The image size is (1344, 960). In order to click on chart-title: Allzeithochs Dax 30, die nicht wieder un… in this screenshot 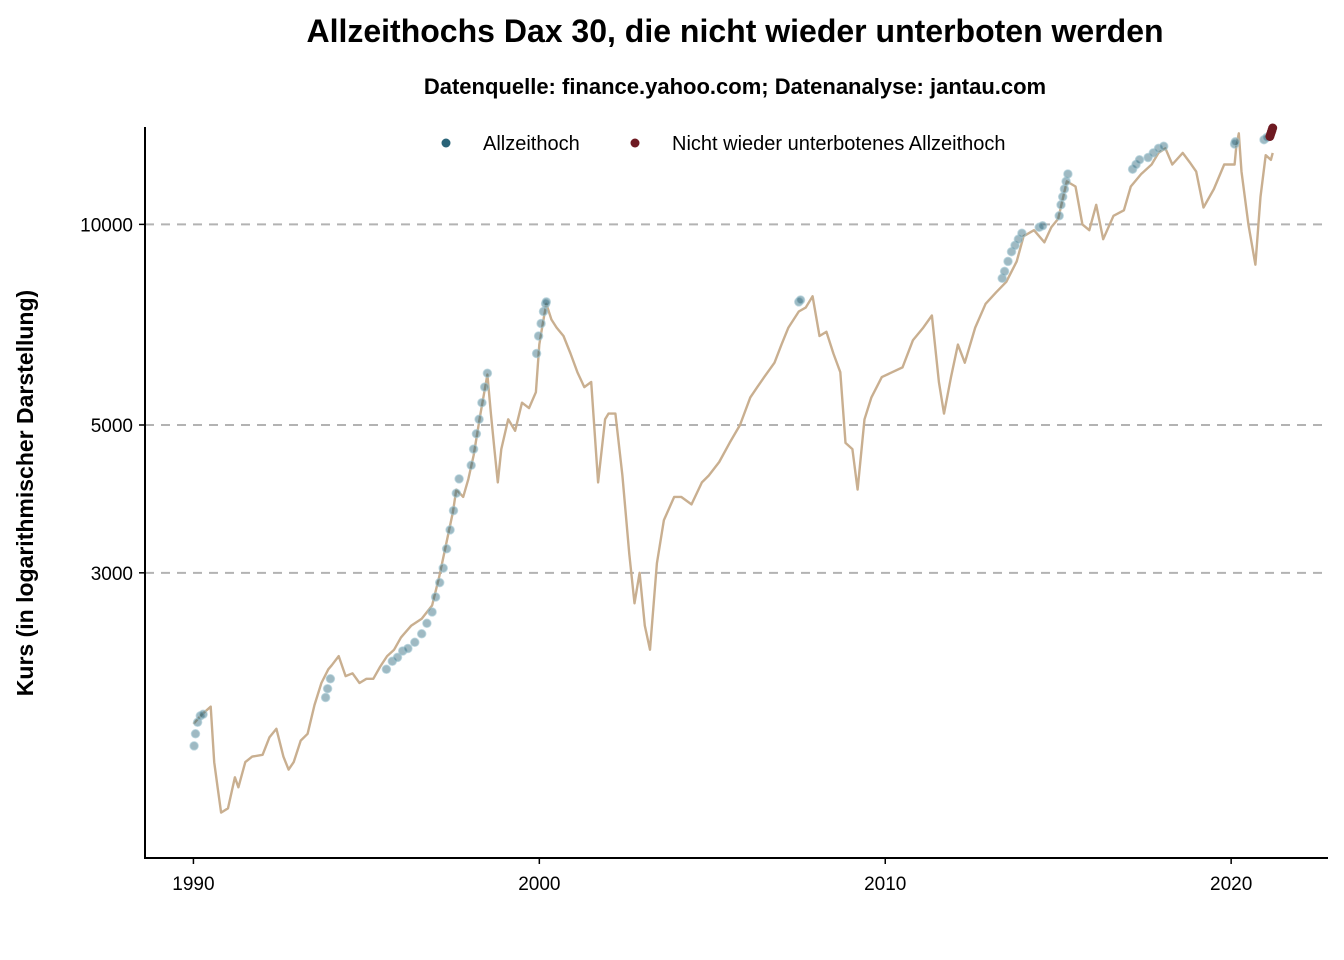, I will do `click(734, 31)`.